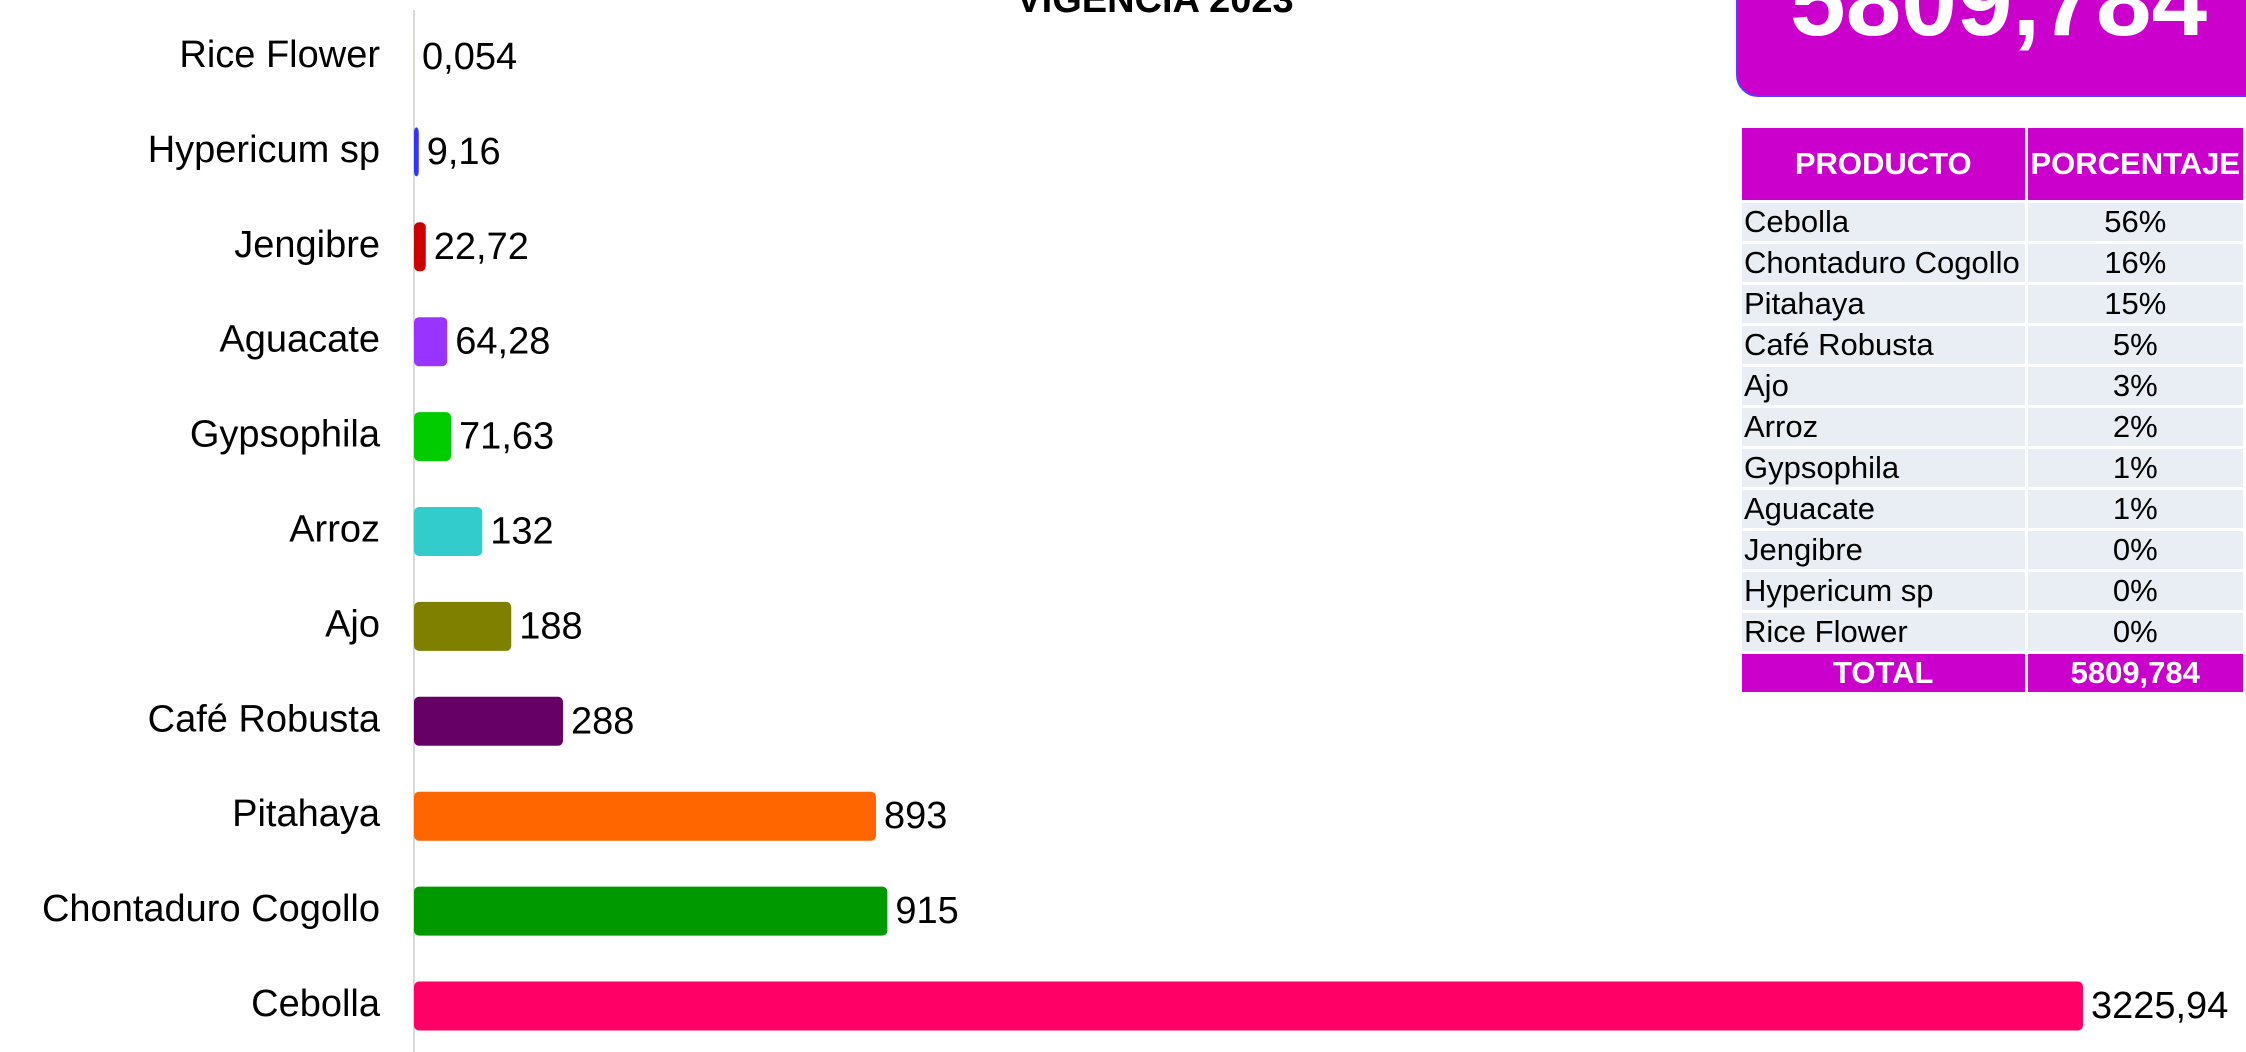 The height and width of the screenshot is (1052, 2246). I want to click on product-cell: Jengibre, so click(1883, 550).